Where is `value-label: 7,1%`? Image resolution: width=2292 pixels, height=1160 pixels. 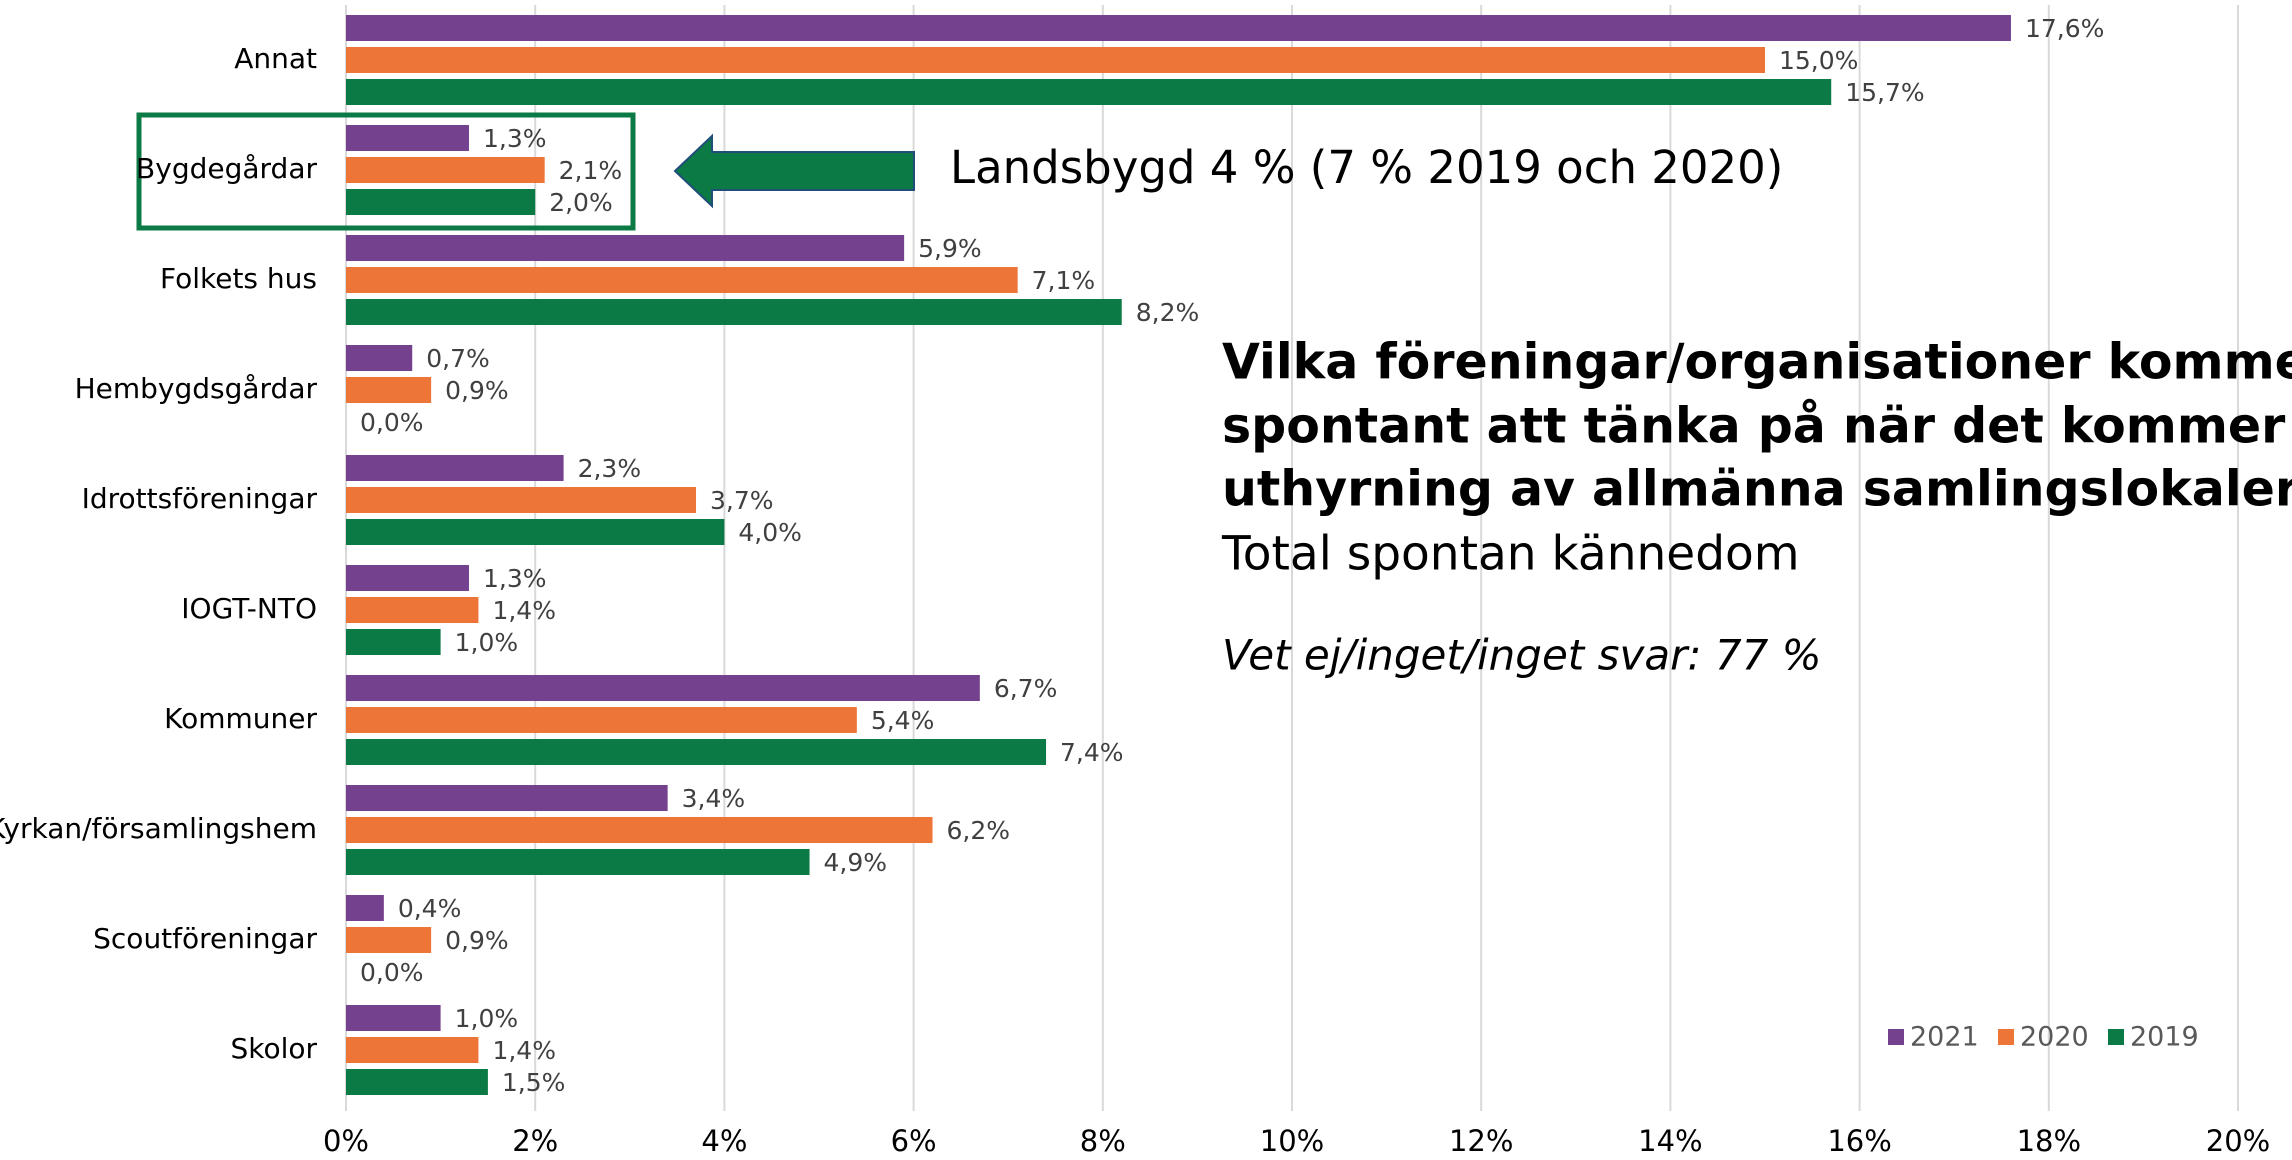
value-label: 7,1% is located at coordinates (1064, 280).